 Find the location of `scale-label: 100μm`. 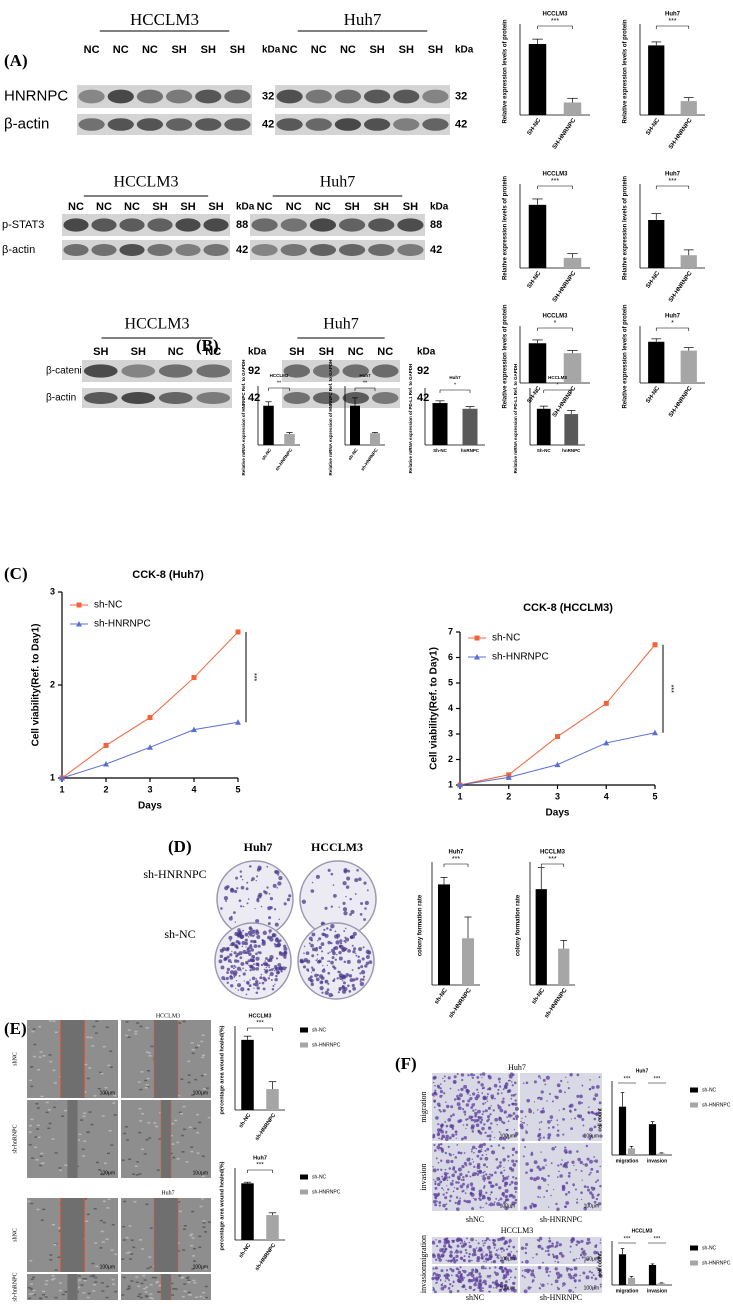

scale-label: 100μm is located at coordinates (107, 1267).